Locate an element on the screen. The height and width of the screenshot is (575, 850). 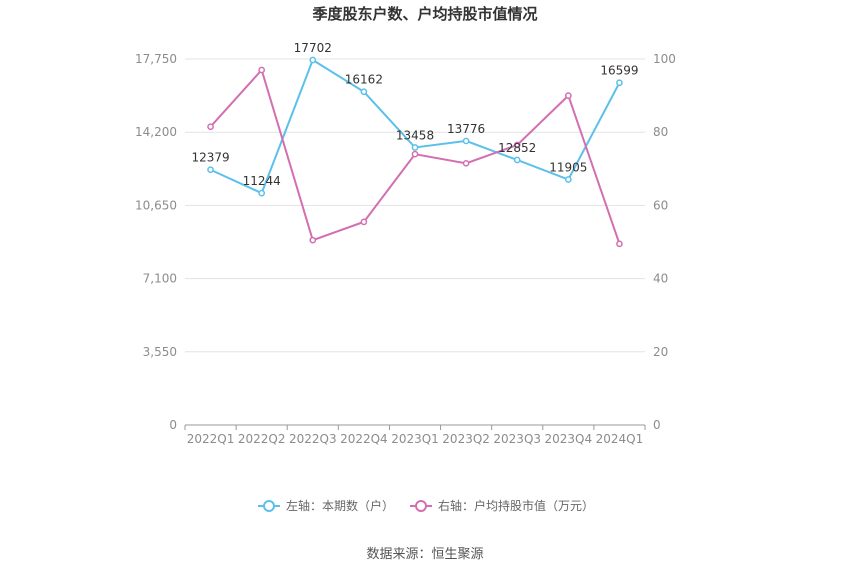
right-tick-label: 60 is located at coordinates (660, 205).